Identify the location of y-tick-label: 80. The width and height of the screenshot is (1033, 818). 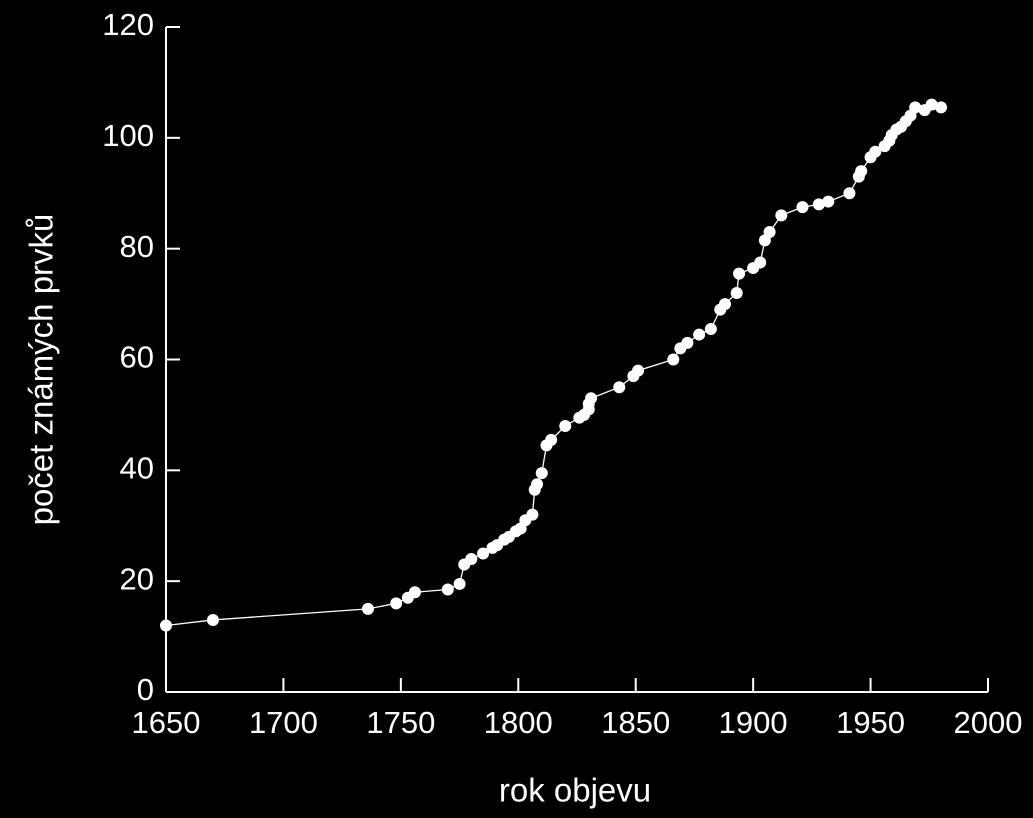
(137, 246).